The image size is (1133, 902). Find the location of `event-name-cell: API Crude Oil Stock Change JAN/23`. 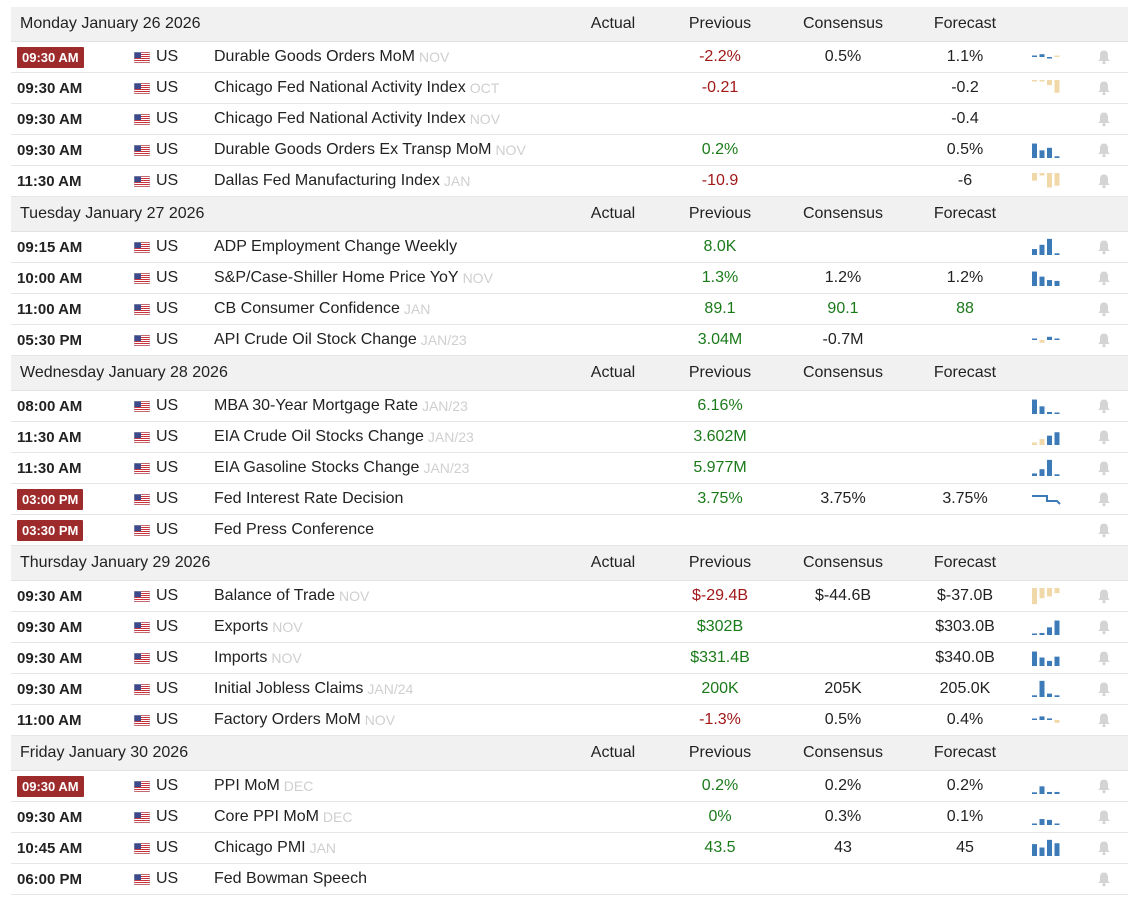

event-name-cell: API Crude Oil Stock Change JAN/23 is located at coordinates (340, 340).